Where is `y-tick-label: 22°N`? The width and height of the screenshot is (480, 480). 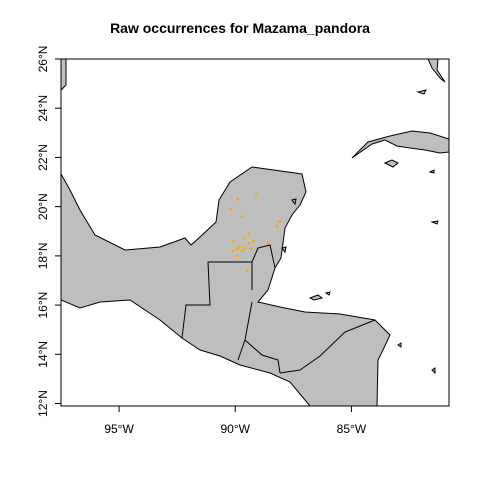 y-tick-label: 22°N is located at coordinates (43, 157).